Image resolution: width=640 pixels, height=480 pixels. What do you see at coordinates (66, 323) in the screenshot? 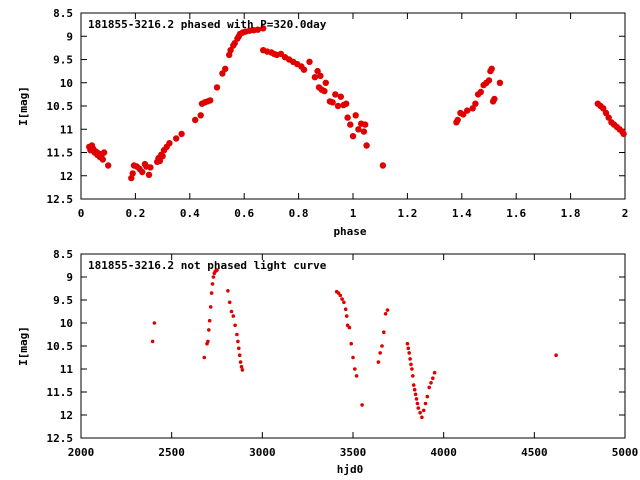
I see `y-tick-label: 10` at bounding box center [66, 323].